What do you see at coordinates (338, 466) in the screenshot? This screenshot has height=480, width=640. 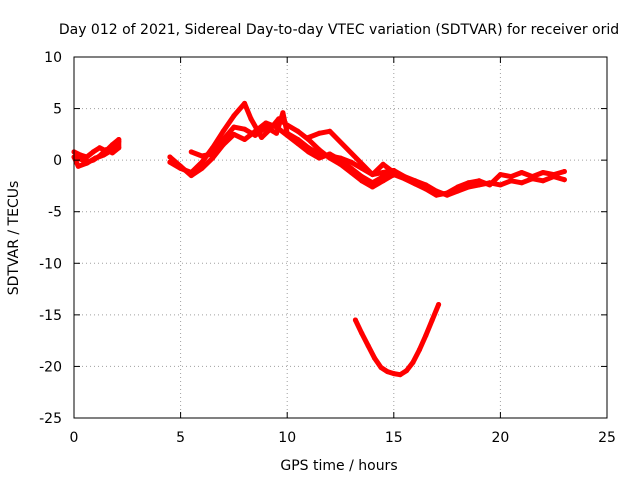 I see `x-axis-label: GPS time / hours` at bounding box center [338, 466].